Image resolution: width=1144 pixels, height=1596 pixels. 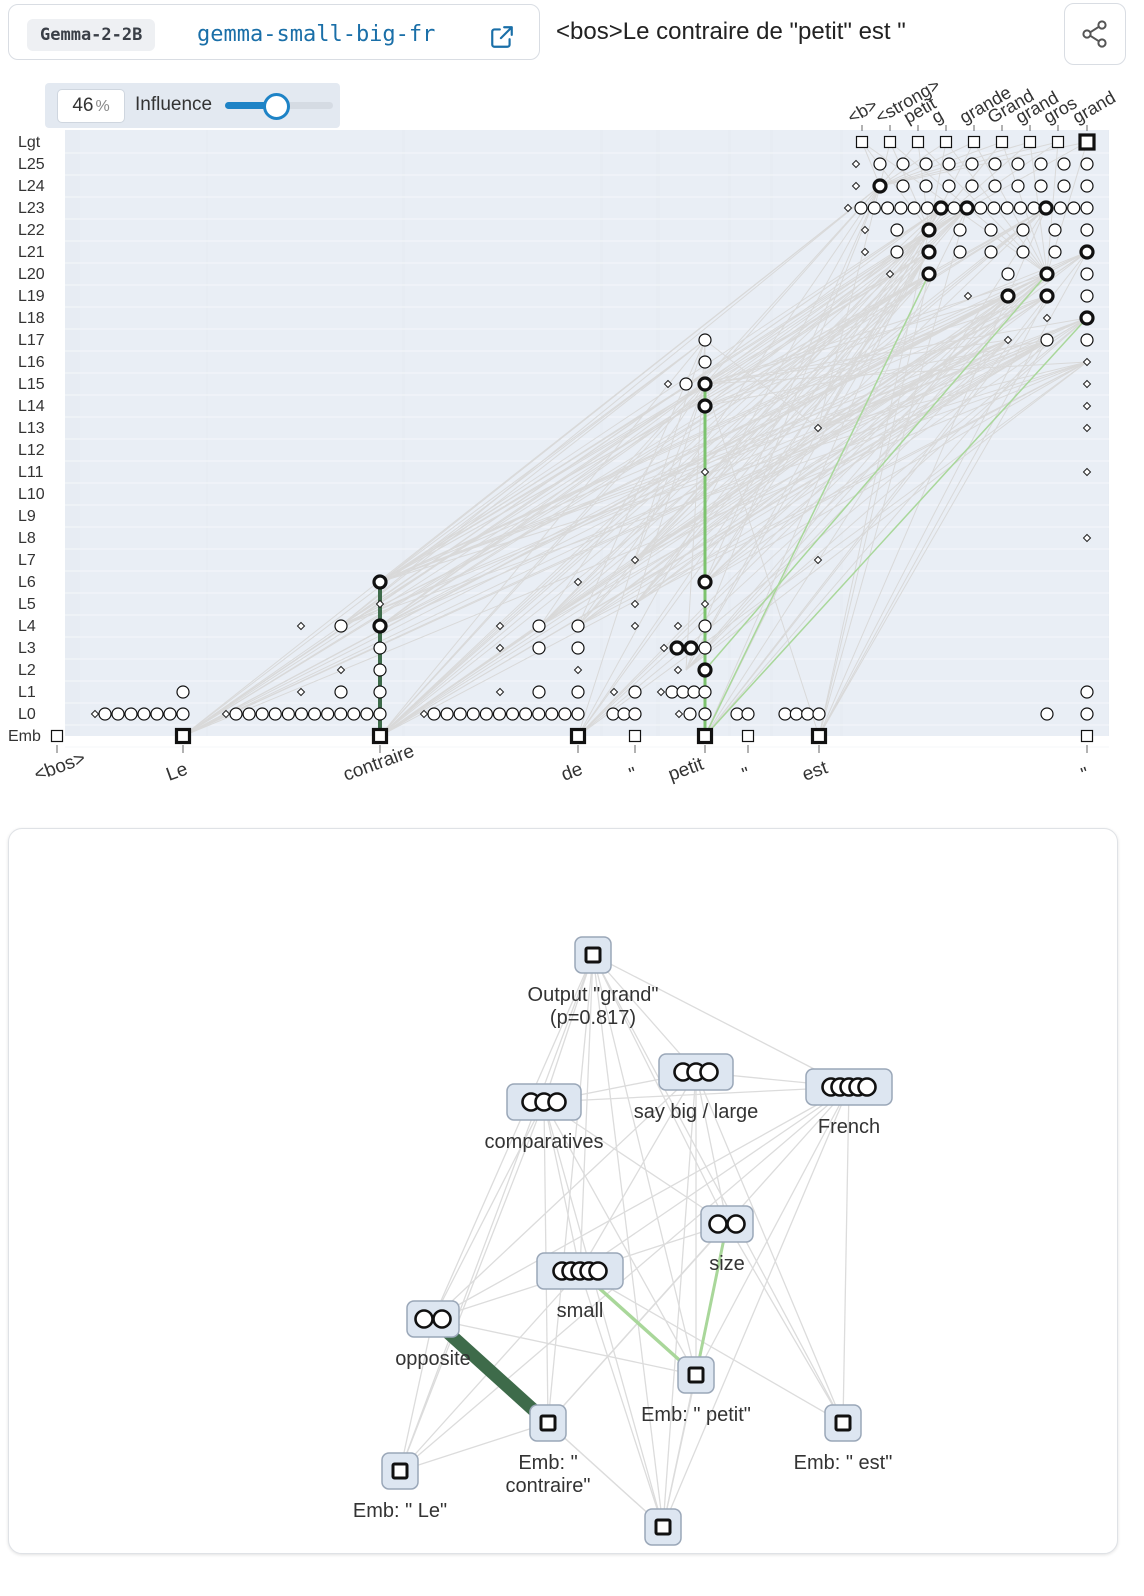 I want to click on subgraph-node-size: size, so click(x=727, y=1240).